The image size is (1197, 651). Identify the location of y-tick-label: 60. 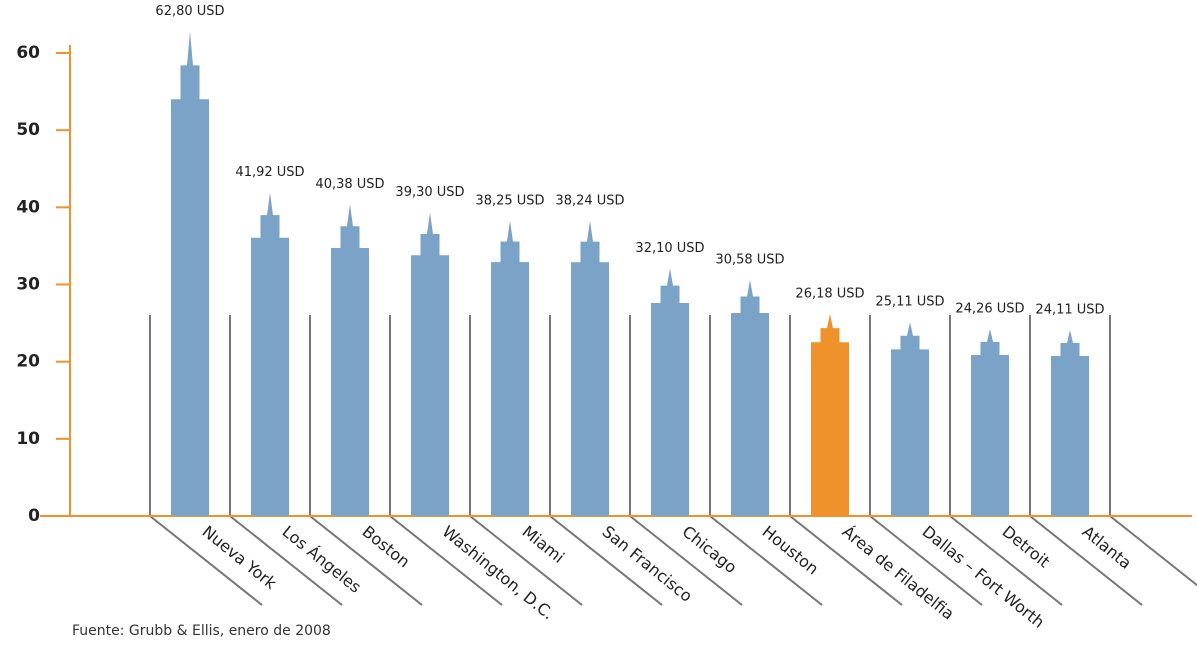
(28, 53).